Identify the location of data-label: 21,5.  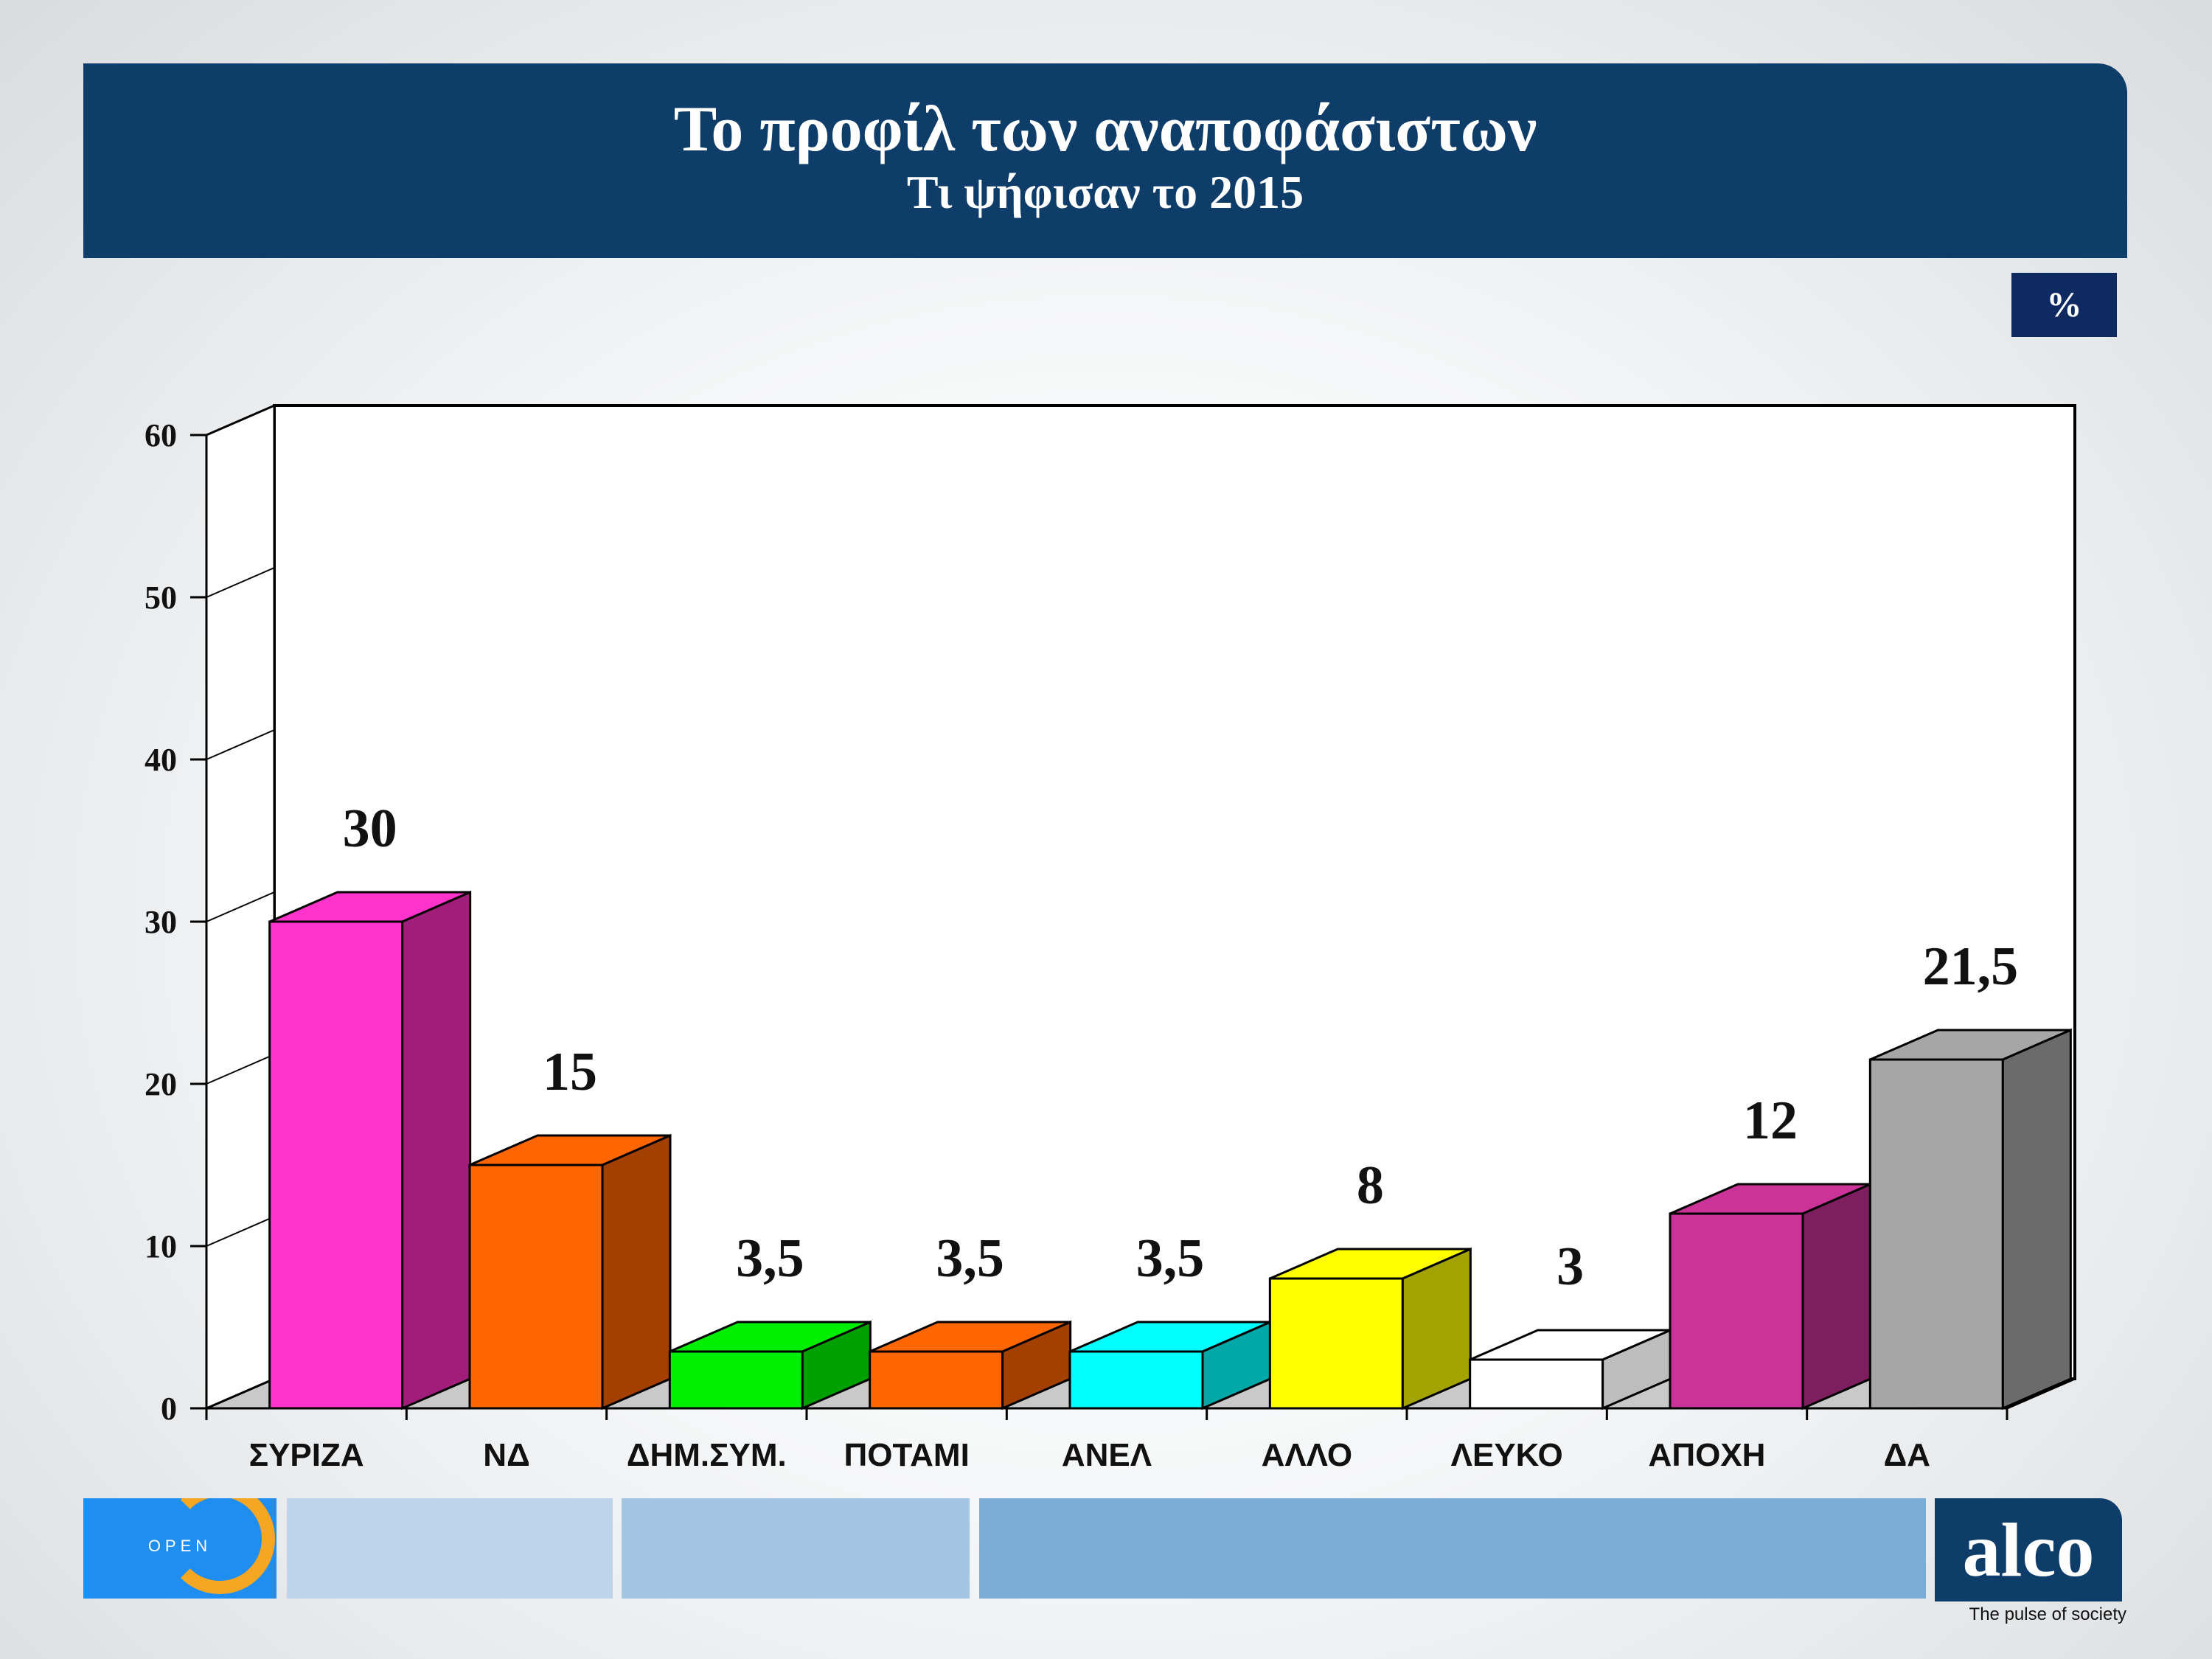
(1971, 966).